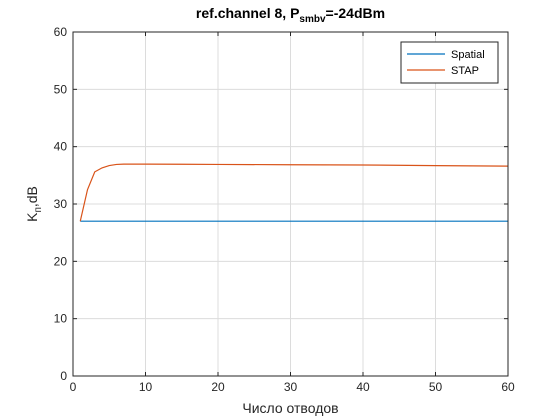 The height and width of the screenshot is (420, 560). Describe the element at coordinates (61, 89) in the screenshot. I see `y-tick-label: 50` at that location.